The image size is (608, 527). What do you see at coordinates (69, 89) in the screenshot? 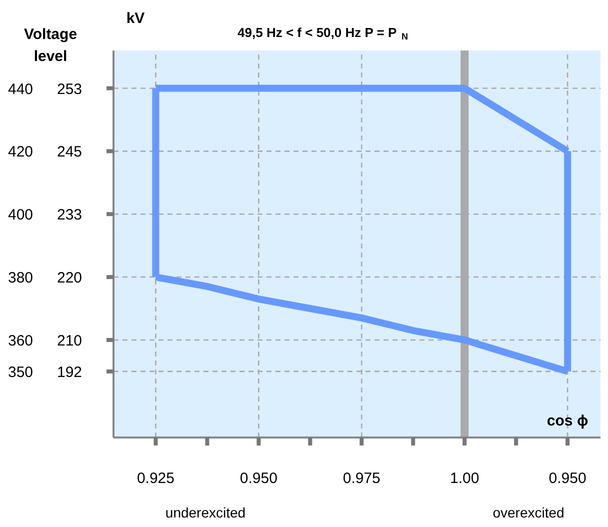
I see `text: 253` at bounding box center [69, 89].